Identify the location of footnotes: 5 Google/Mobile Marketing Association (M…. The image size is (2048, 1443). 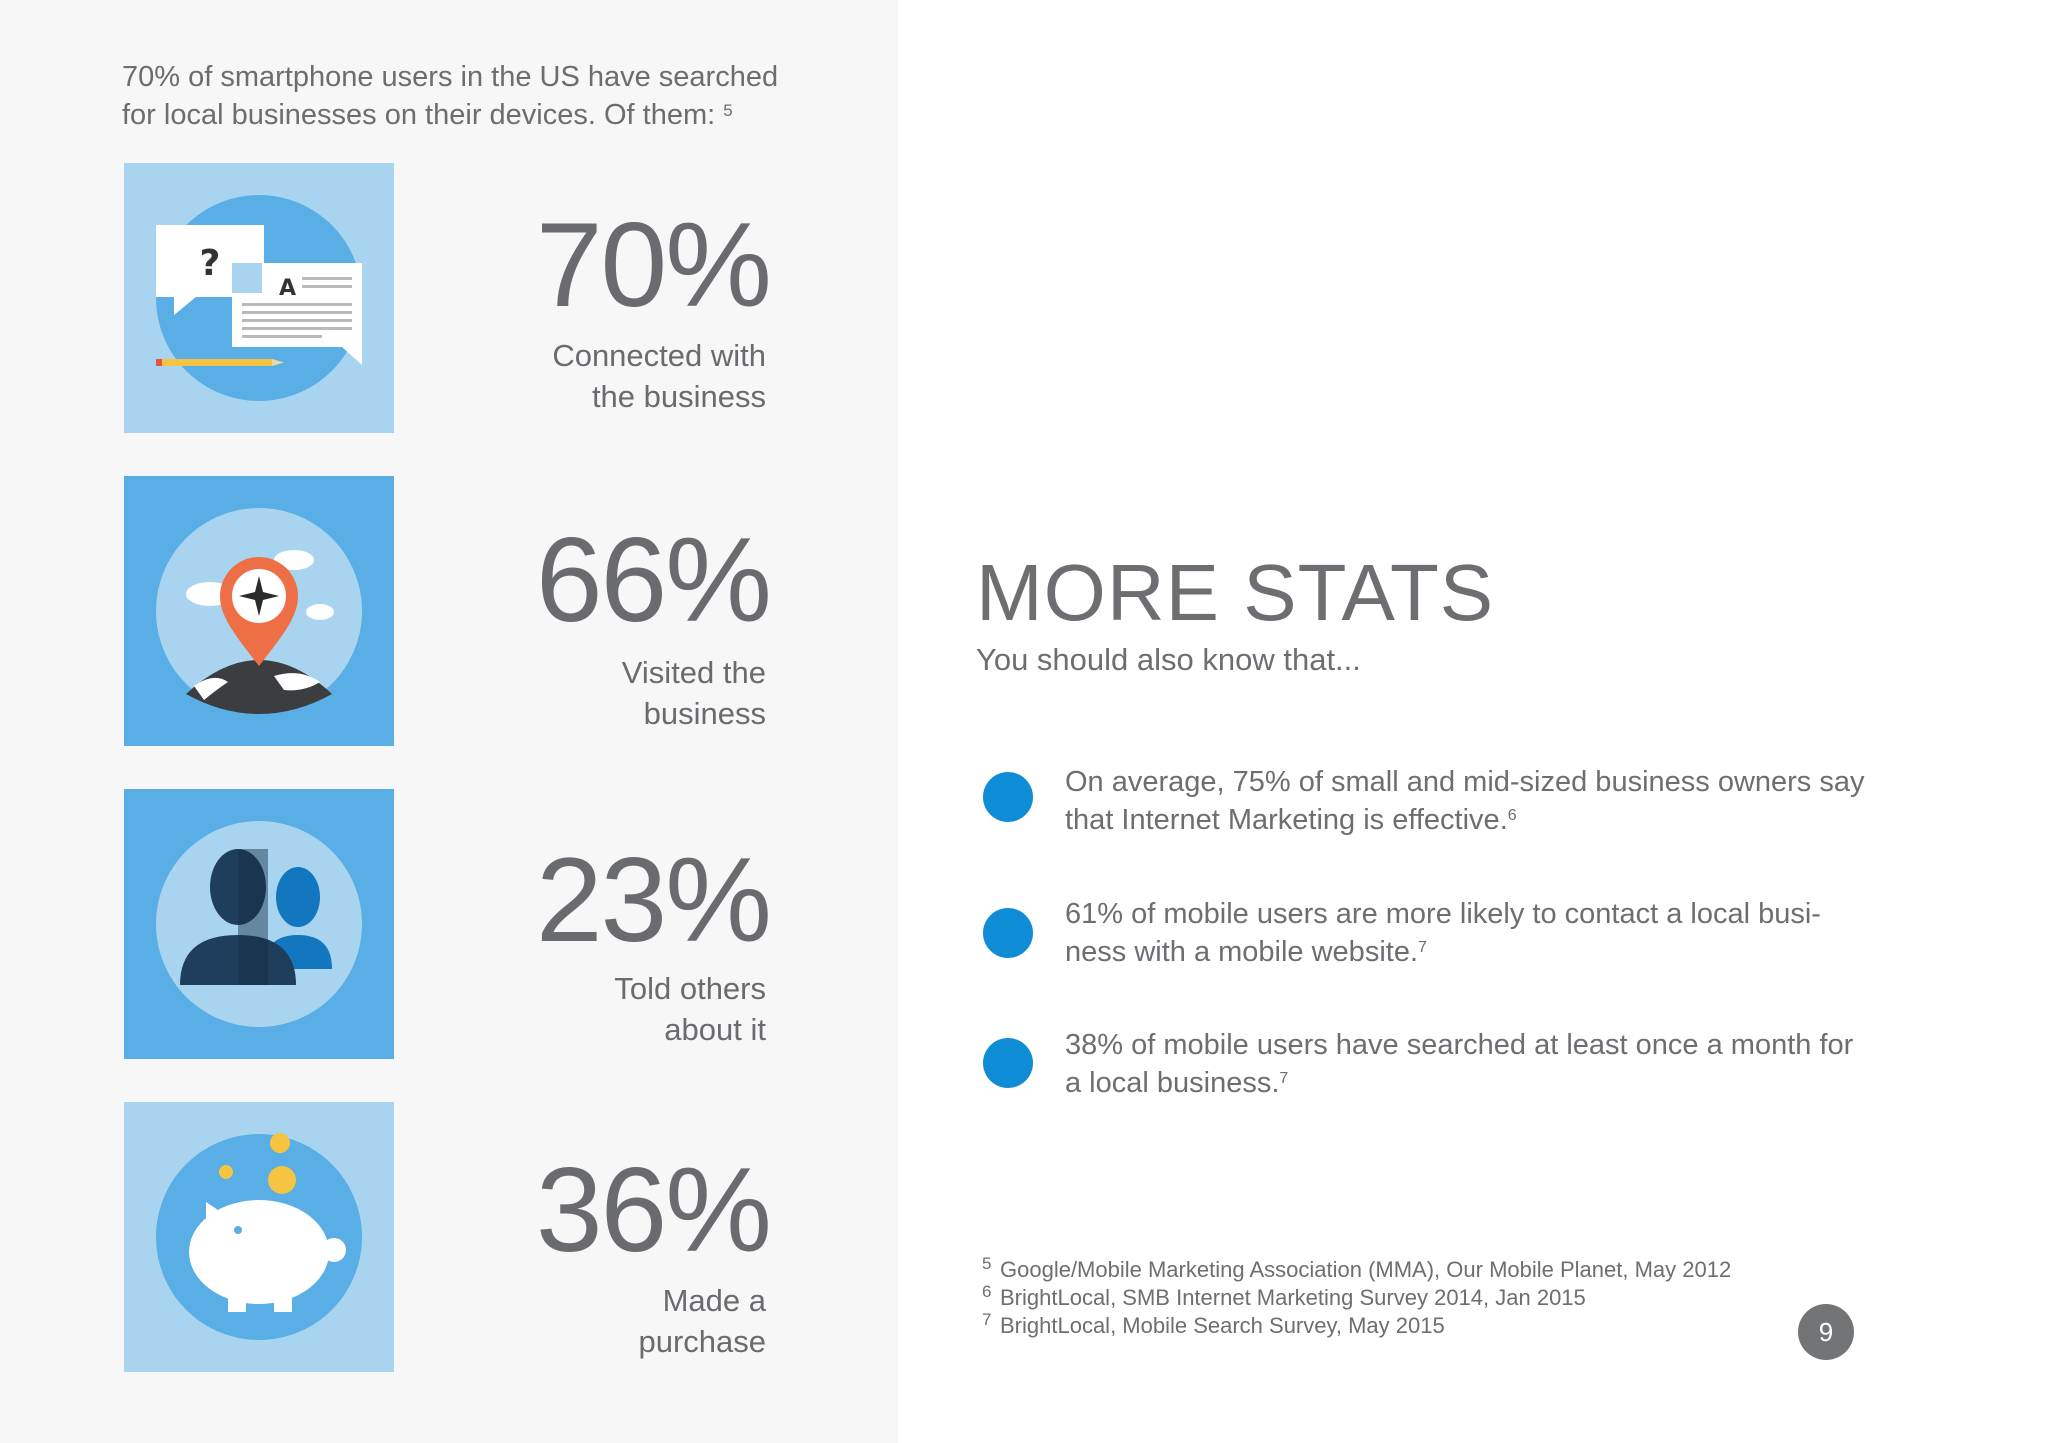
(1432, 1297).